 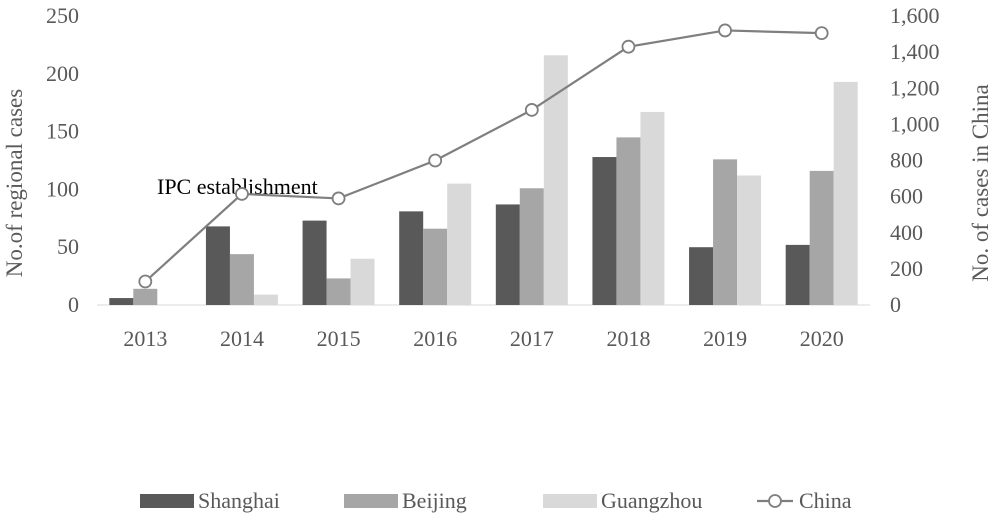 What do you see at coordinates (496, 500) in the screenshot?
I see `legend: Shanghai Beijing Guangzhou China` at bounding box center [496, 500].